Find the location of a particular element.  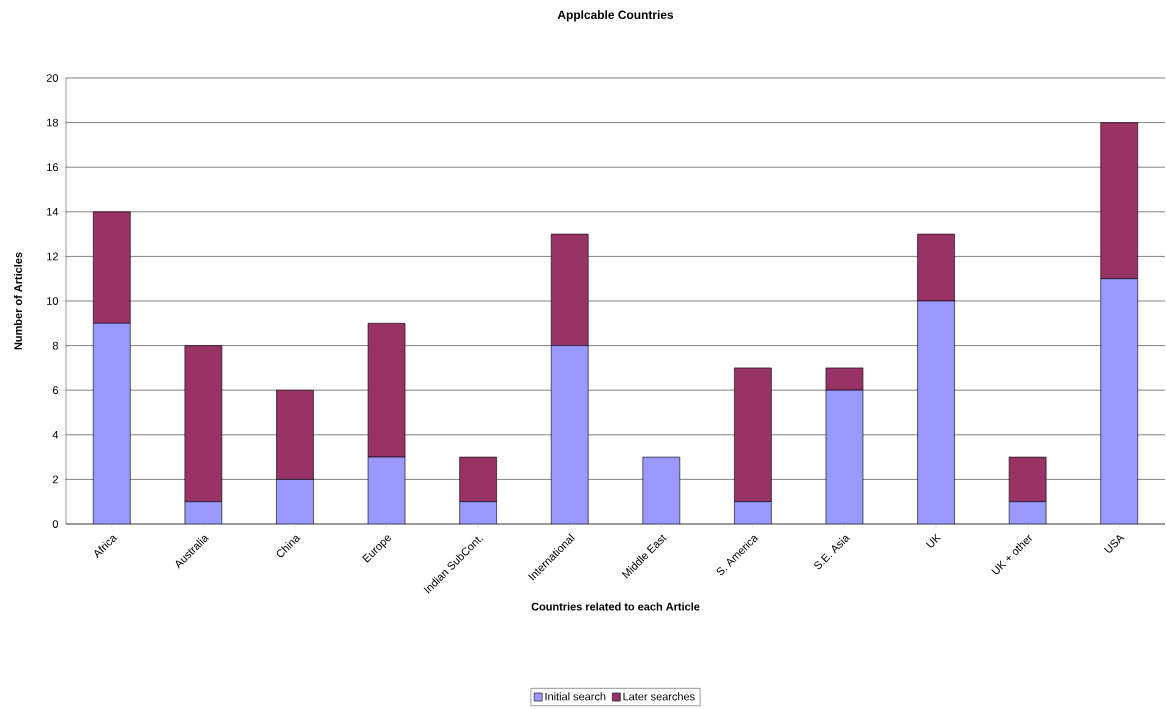

x-axis-title: Countries related to each Article is located at coordinates (615, 606).